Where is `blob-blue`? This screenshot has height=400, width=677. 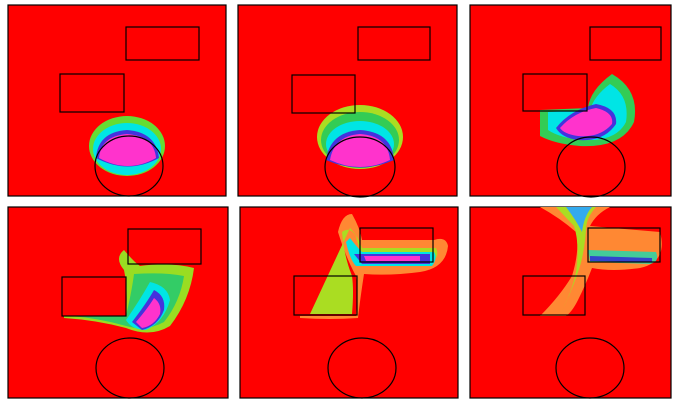 blob-blue is located at coordinates (621, 259).